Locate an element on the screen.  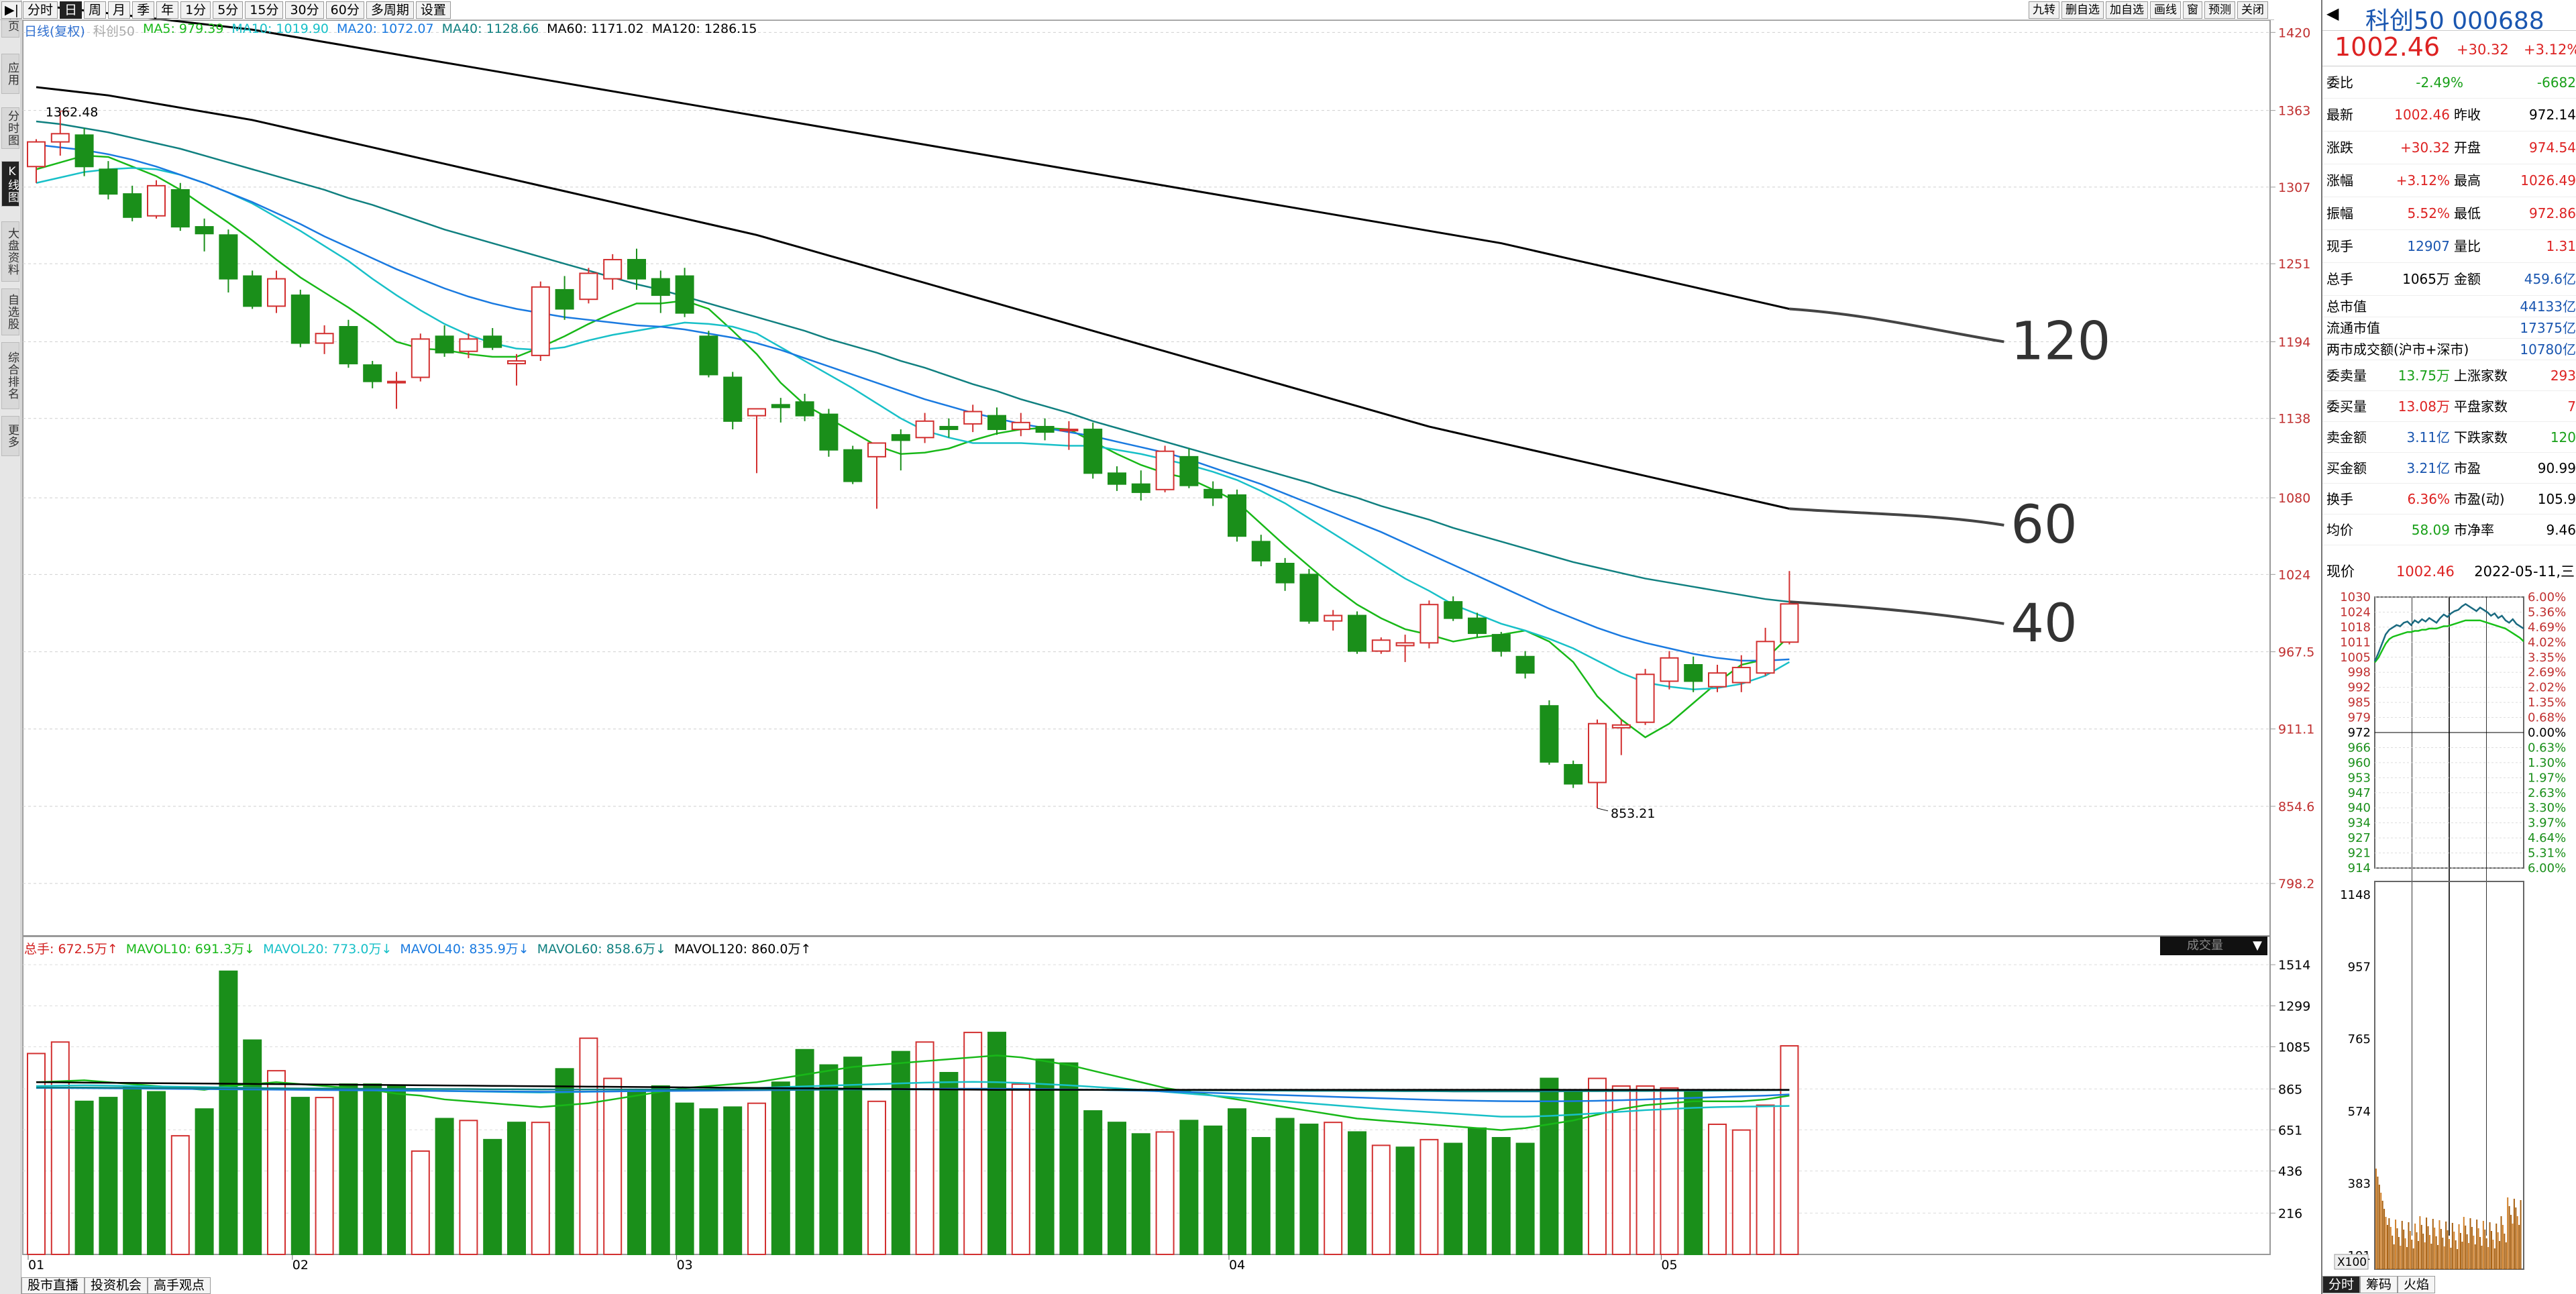
period-tab-6: 1分 is located at coordinates (195, 10).